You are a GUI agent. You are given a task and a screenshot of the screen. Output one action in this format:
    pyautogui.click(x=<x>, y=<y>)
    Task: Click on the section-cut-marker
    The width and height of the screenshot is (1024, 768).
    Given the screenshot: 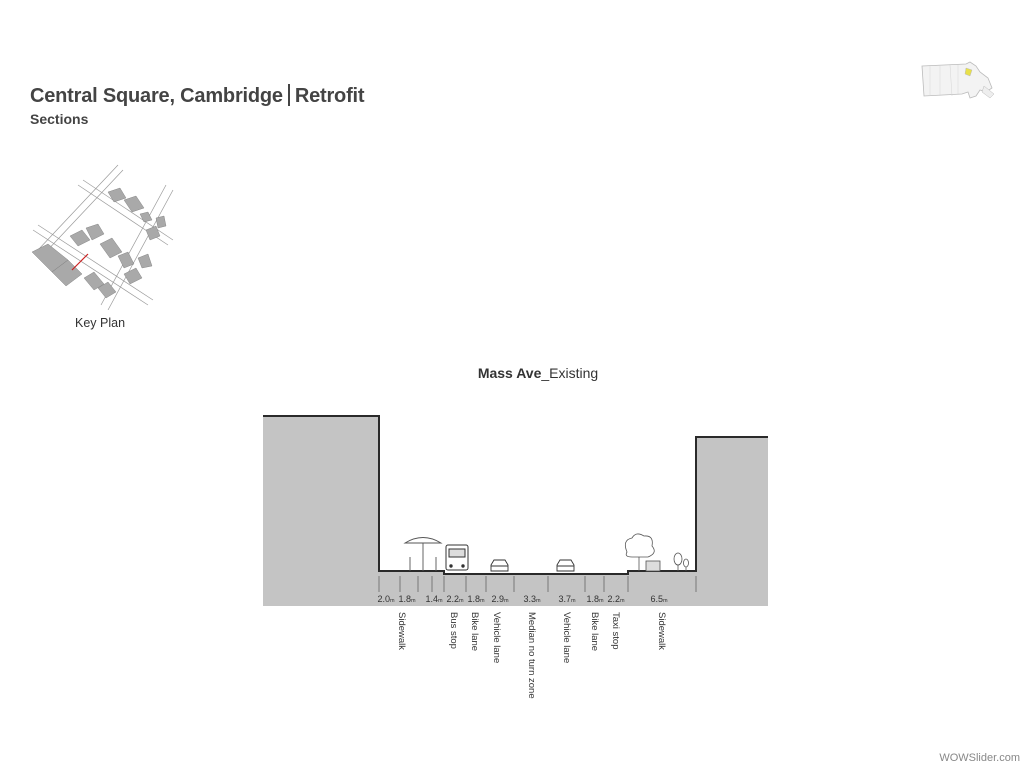 What is the action you would take?
    pyautogui.click(x=80, y=262)
    